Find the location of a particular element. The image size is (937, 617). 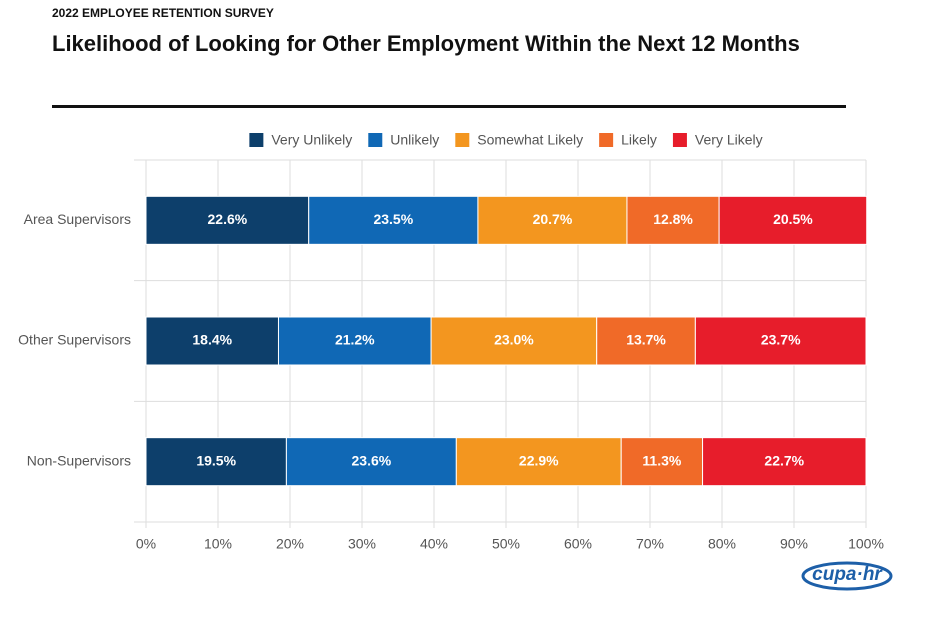

y-tick-label: Other Supervisors is located at coordinates (74, 340).